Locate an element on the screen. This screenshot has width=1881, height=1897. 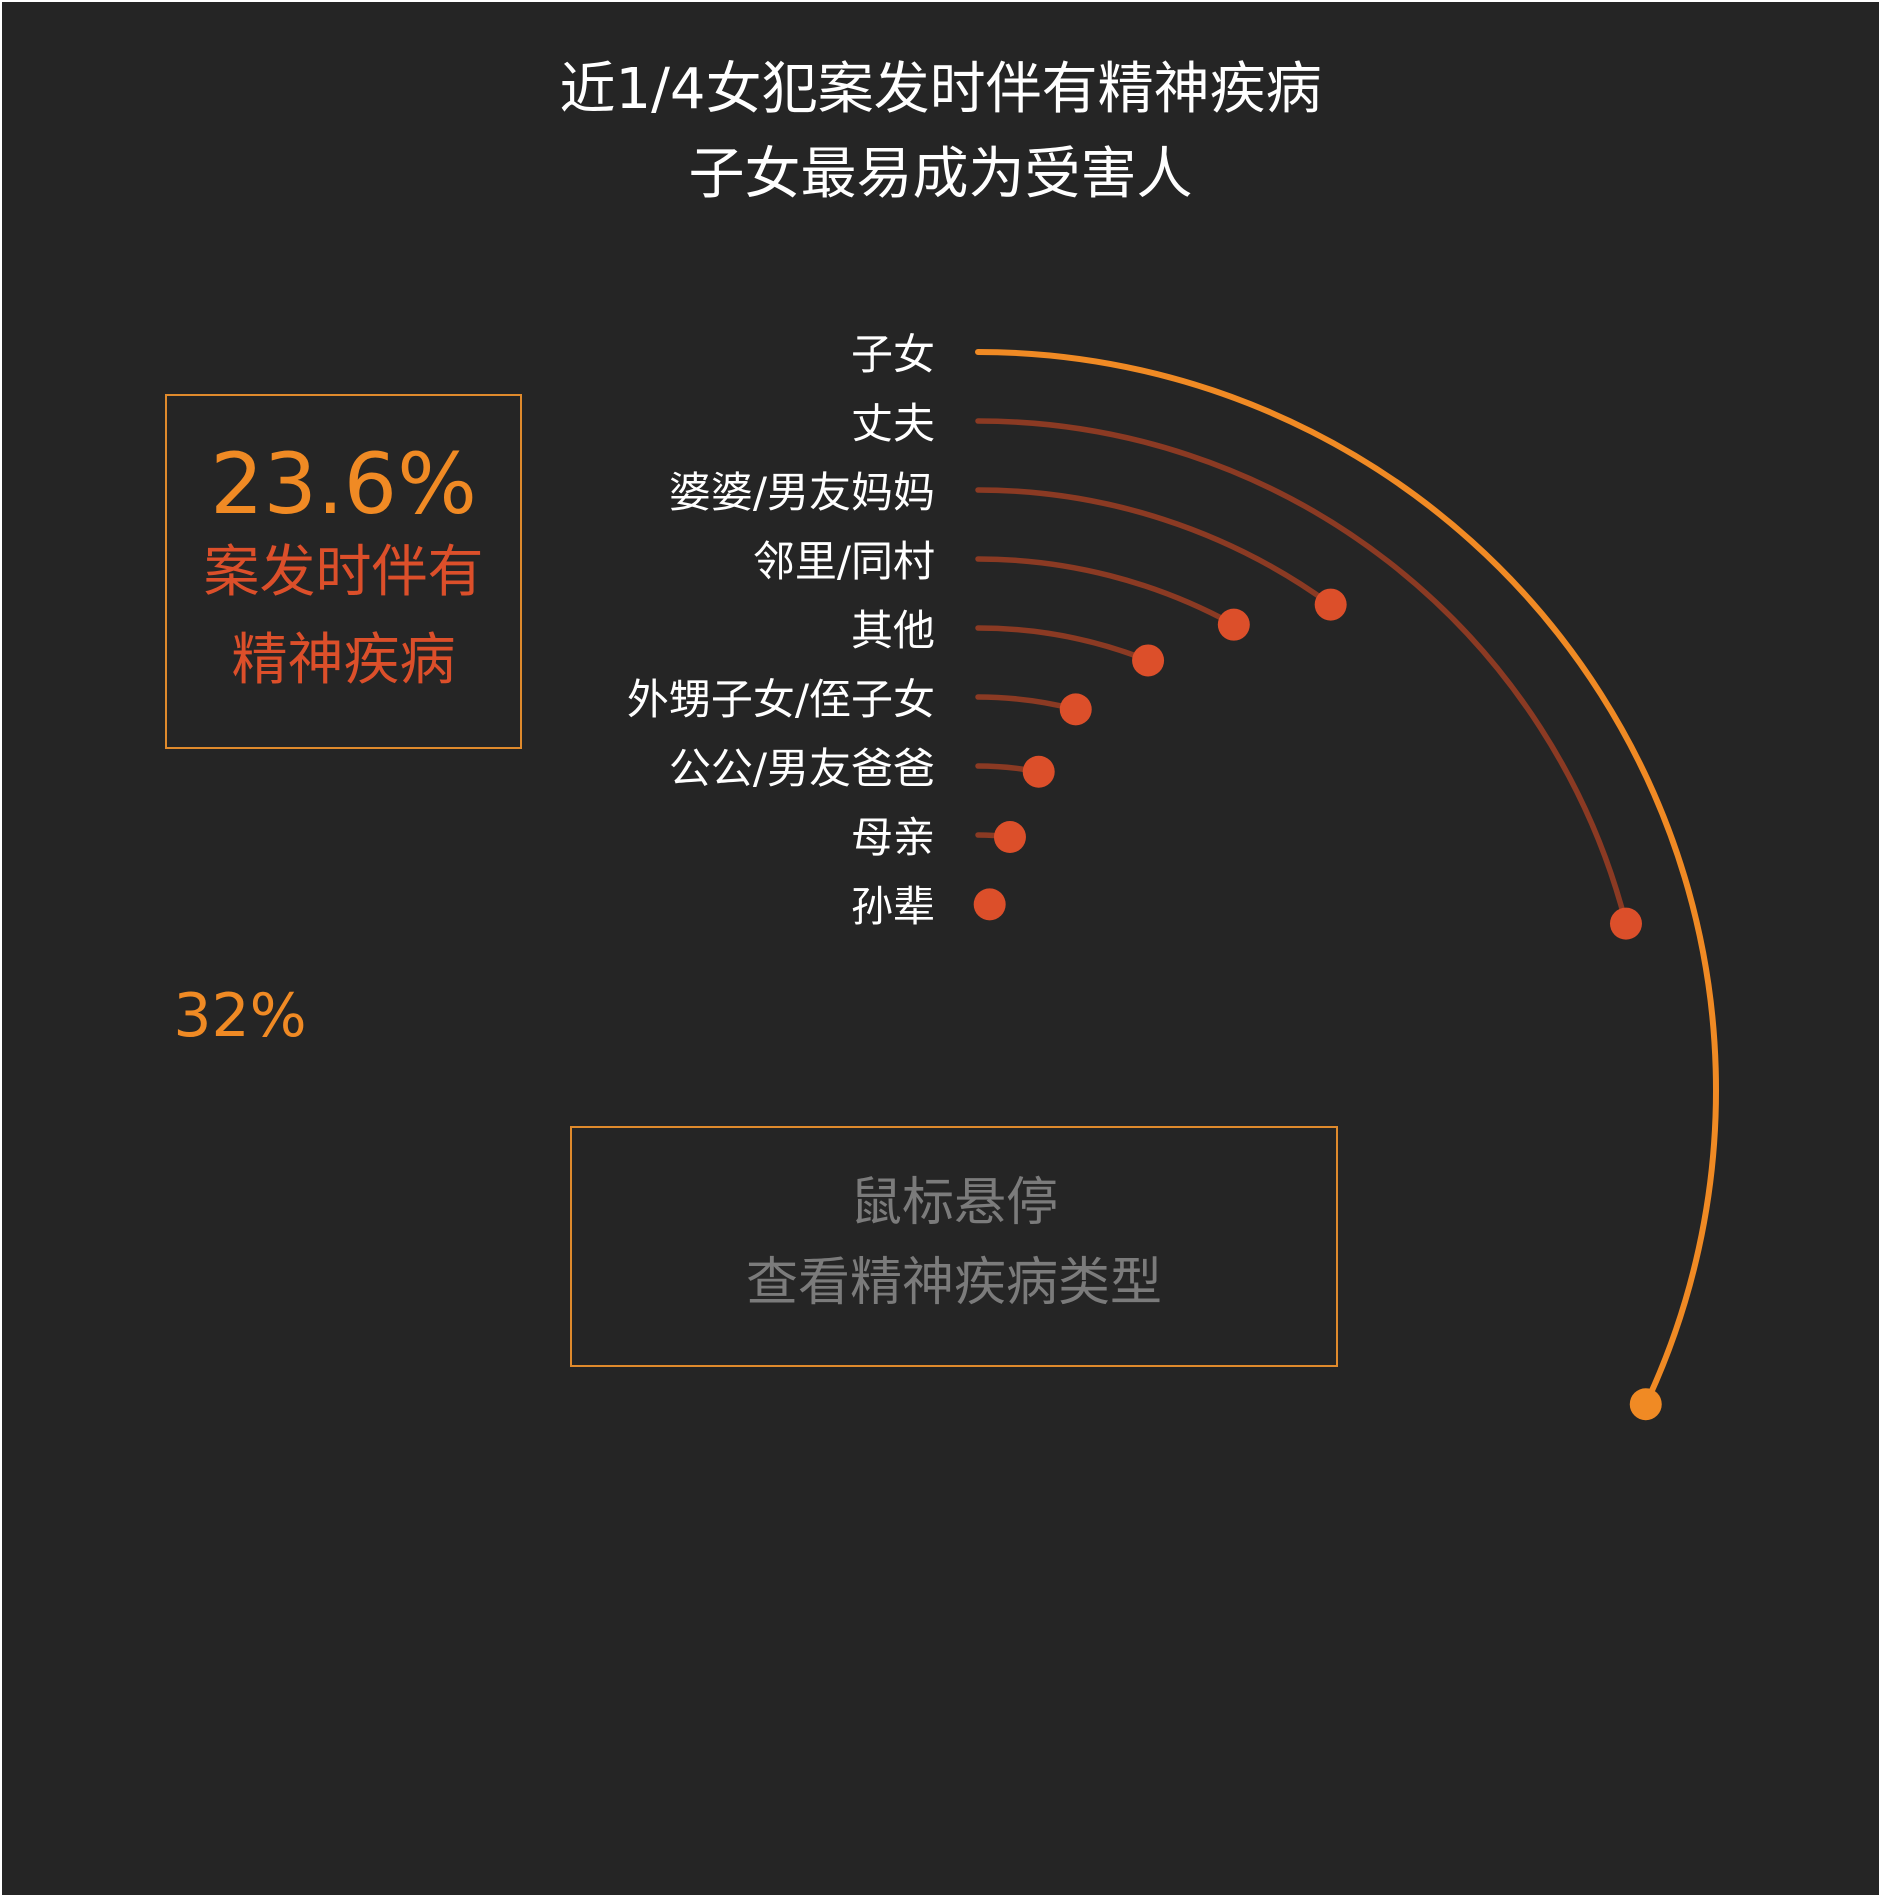
radial-bar-6: 外甥子女/侄子女 is located at coordinates (859, 700).